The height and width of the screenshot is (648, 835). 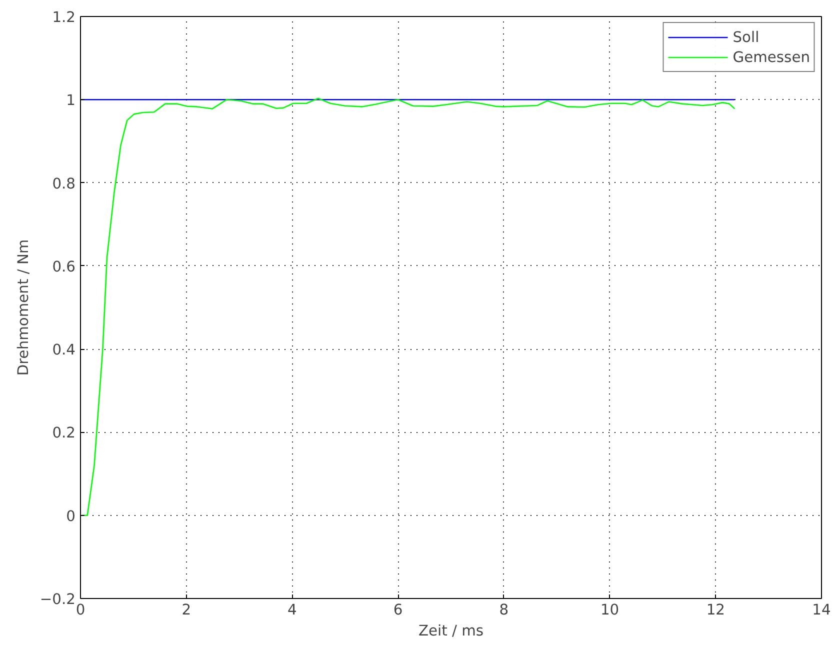 I want to click on y-tick-label: 0.2, so click(x=64, y=433).